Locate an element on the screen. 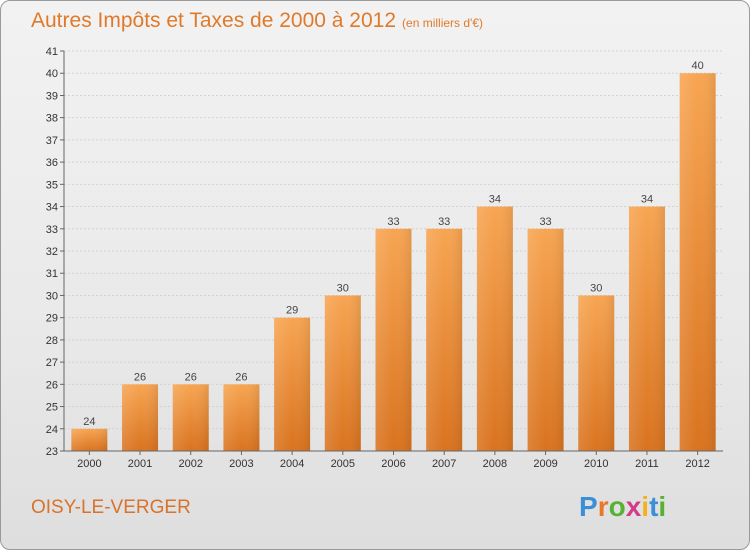  y-tick-label: 38 is located at coordinates (52, 119).